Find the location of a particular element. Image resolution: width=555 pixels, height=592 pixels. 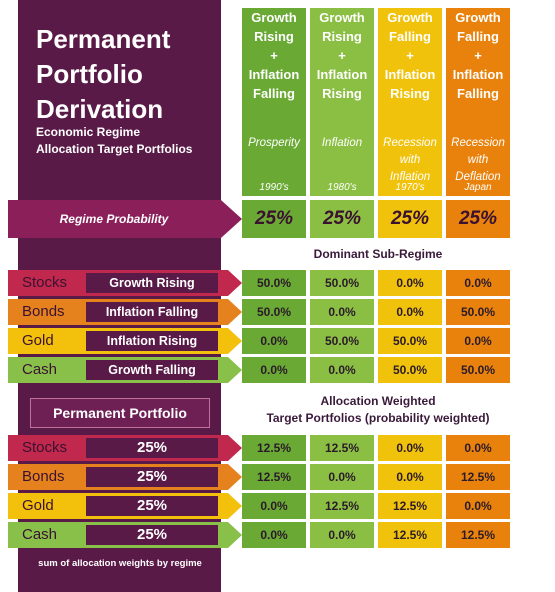

regime-description: Recession with Deflation is located at coordinates (478, 160).